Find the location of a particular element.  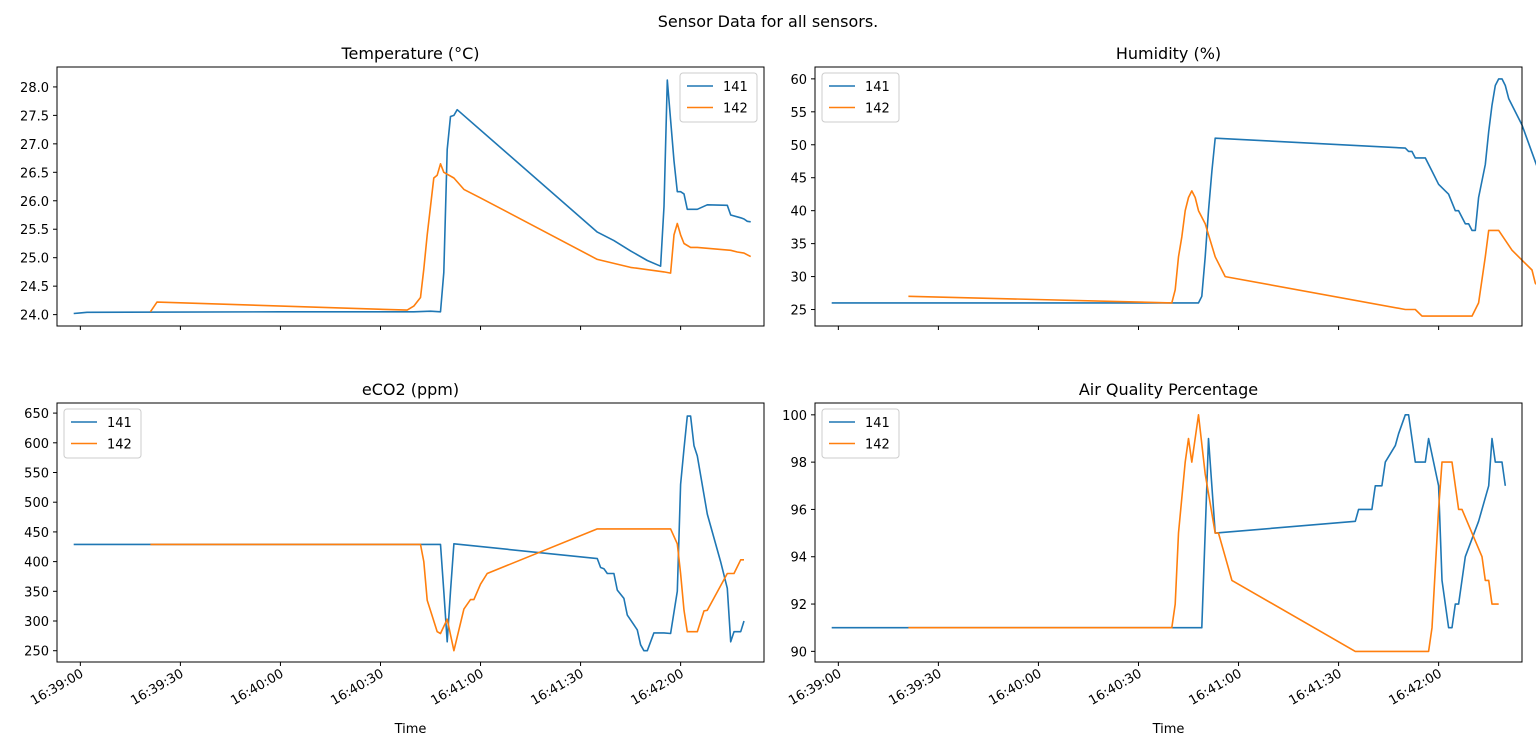

y-tick-label: 30 is located at coordinates (798, 278).